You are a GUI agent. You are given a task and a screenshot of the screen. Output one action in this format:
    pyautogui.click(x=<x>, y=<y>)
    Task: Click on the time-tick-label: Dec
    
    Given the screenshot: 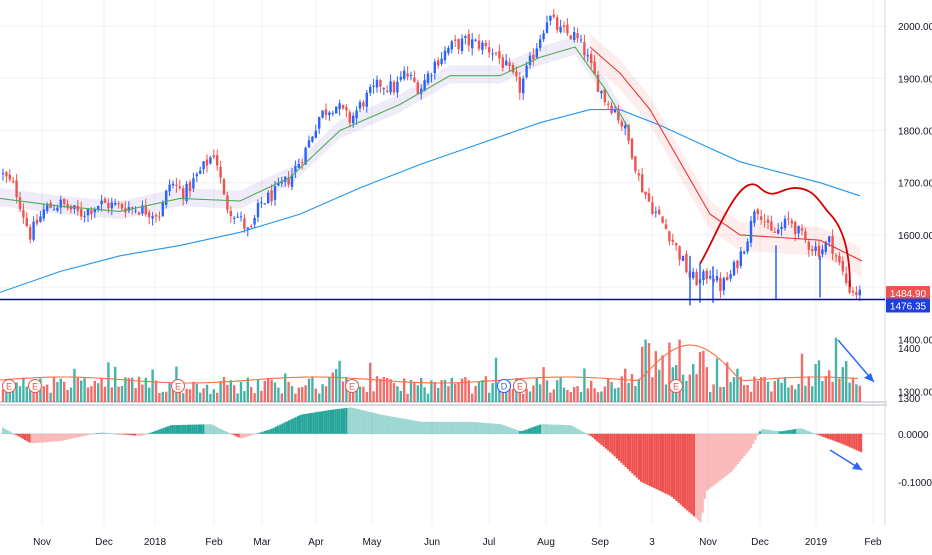 What is the action you would take?
    pyautogui.click(x=104, y=542)
    